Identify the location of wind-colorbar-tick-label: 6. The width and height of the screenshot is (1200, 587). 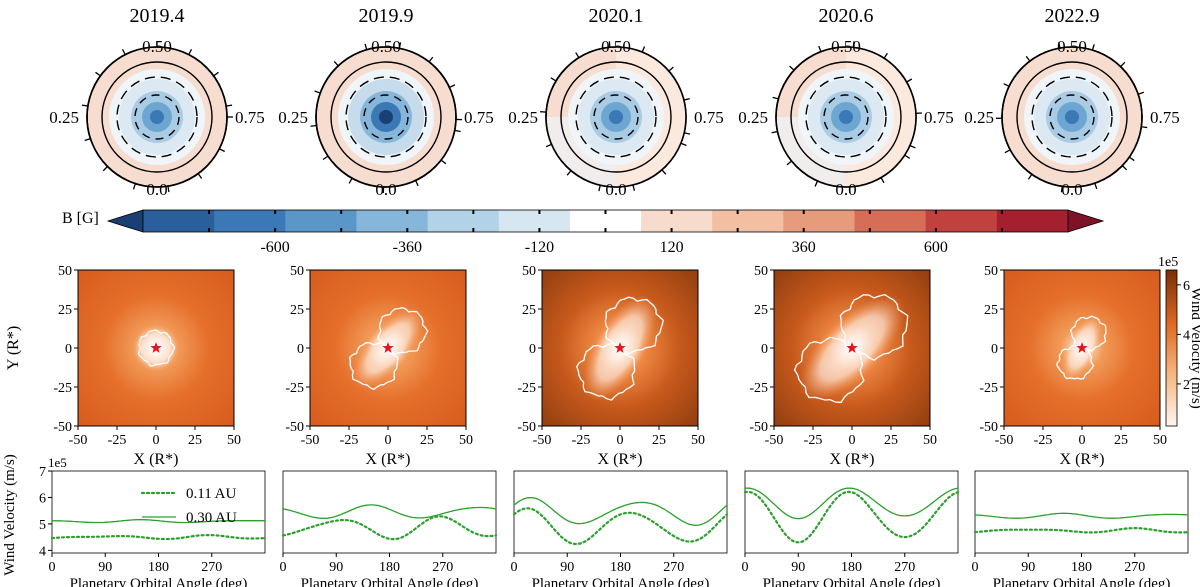
(1186, 286).